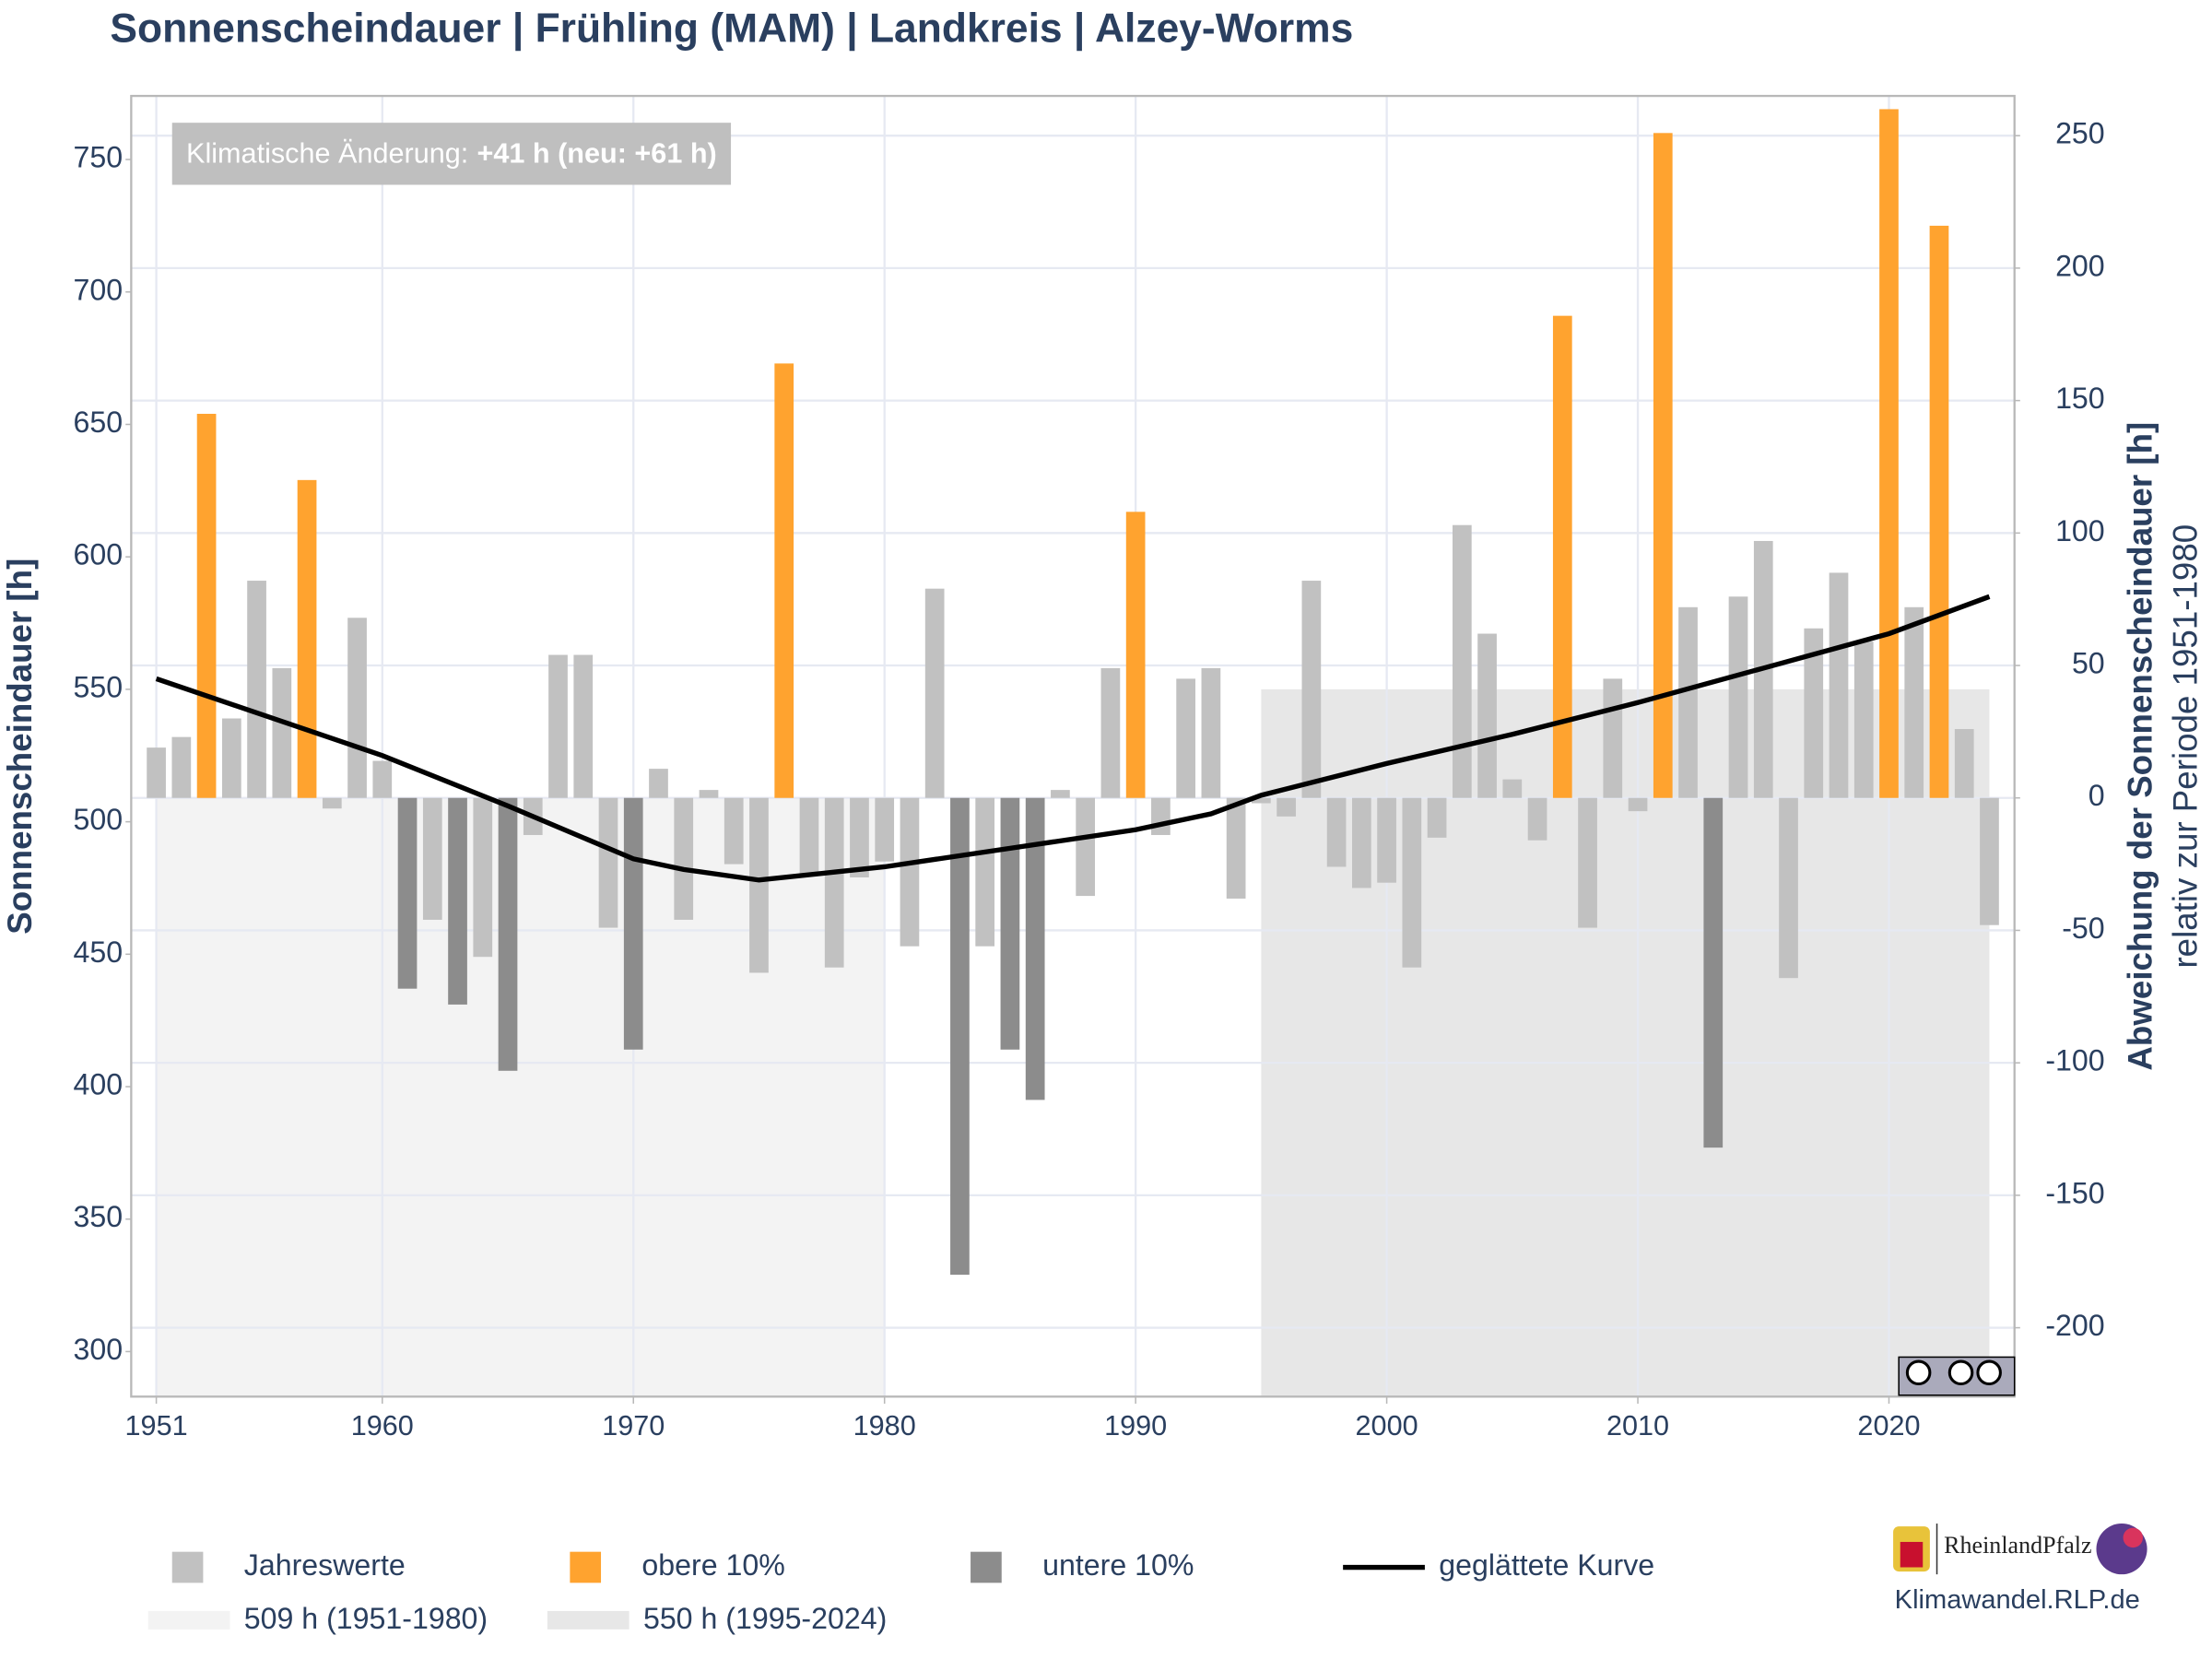 The width and height of the screenshot is (2212, 1659). I want to click on y2-tick-label: -100, so click(2074, 1060).